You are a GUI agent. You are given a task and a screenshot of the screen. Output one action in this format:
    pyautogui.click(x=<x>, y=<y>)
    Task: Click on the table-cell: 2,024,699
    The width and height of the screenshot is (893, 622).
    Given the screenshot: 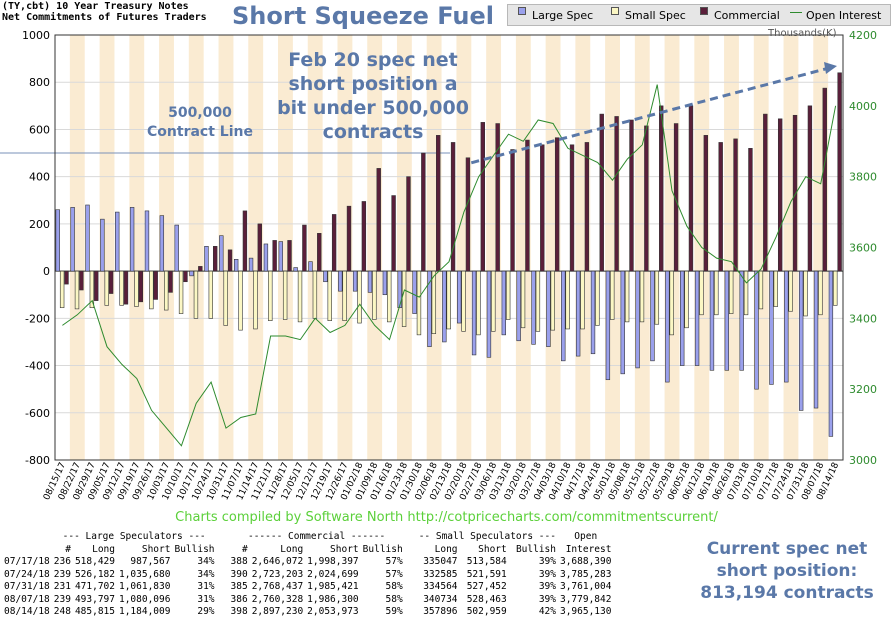 What is the action you would take?
    pyautogui.click(x=333, y=574)
    